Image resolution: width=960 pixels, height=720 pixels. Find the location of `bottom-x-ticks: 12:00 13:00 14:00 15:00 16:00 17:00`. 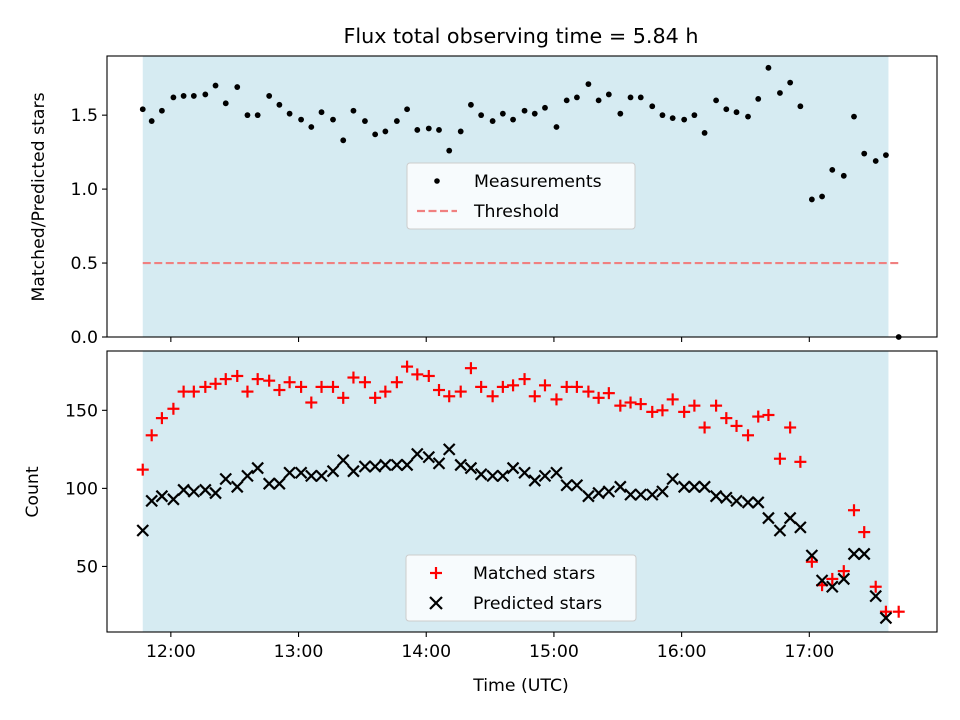

bottom-x-ticks: 12:00 13:00 14:00 15:00 16:00 17:00 is located at coordinates (490, 647).